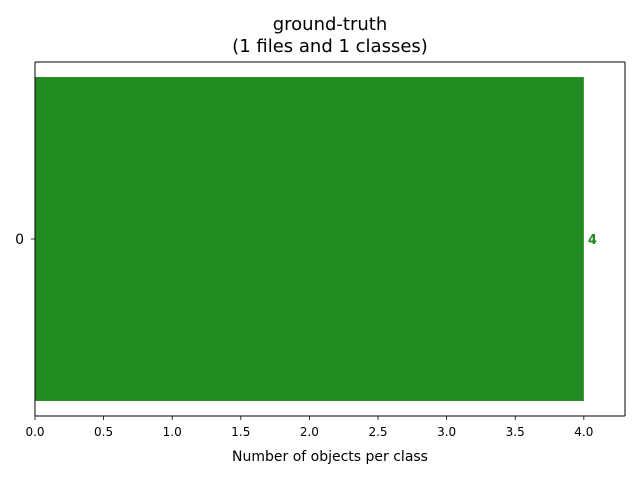 The height and width of the screenshot is (480, 640). What do you see at coordinates (240, 432) in the screenshot?
I see `x-tick-label: 1.5` at bounding box center [240, 432].